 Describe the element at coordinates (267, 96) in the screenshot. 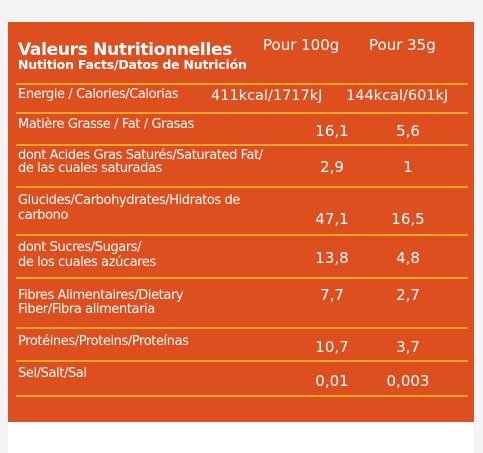

I see `value-100g: 411kcal/1717kJ` at that location.